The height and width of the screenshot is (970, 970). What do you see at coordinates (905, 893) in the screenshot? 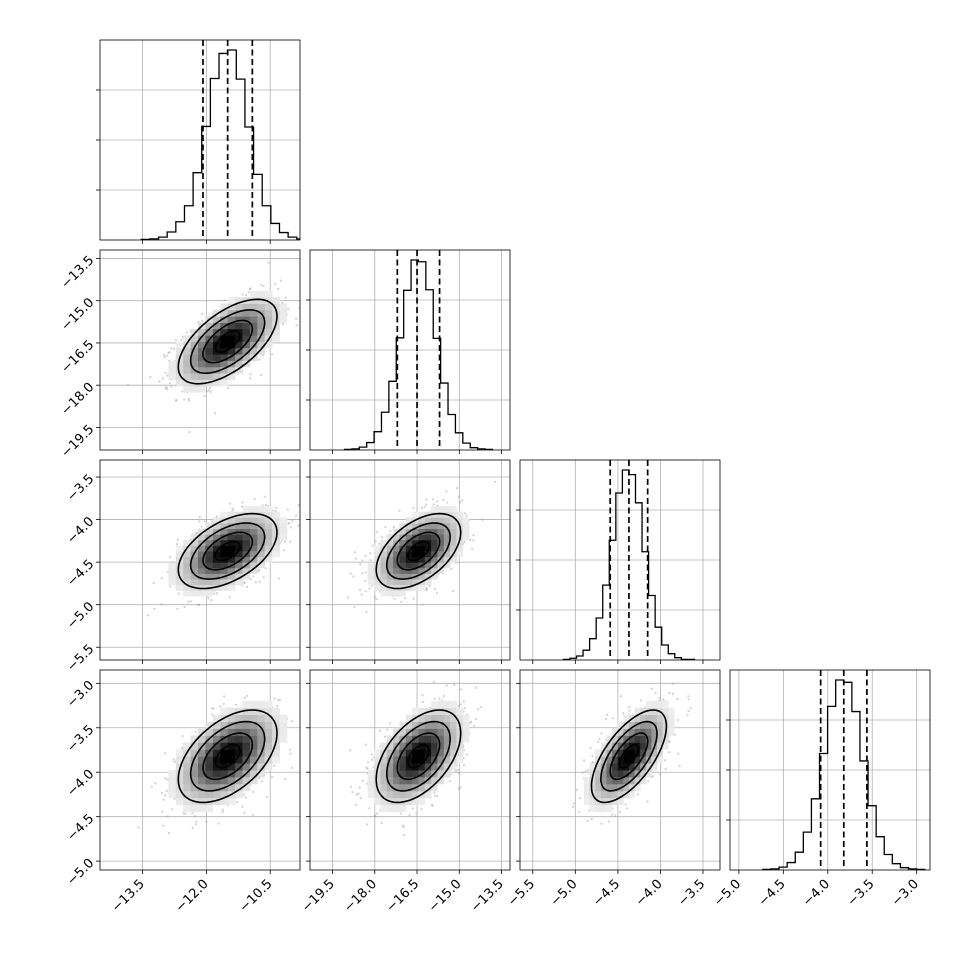
I see `x-tick-label-param-3: −3.0` at bounding box center [905, 893].